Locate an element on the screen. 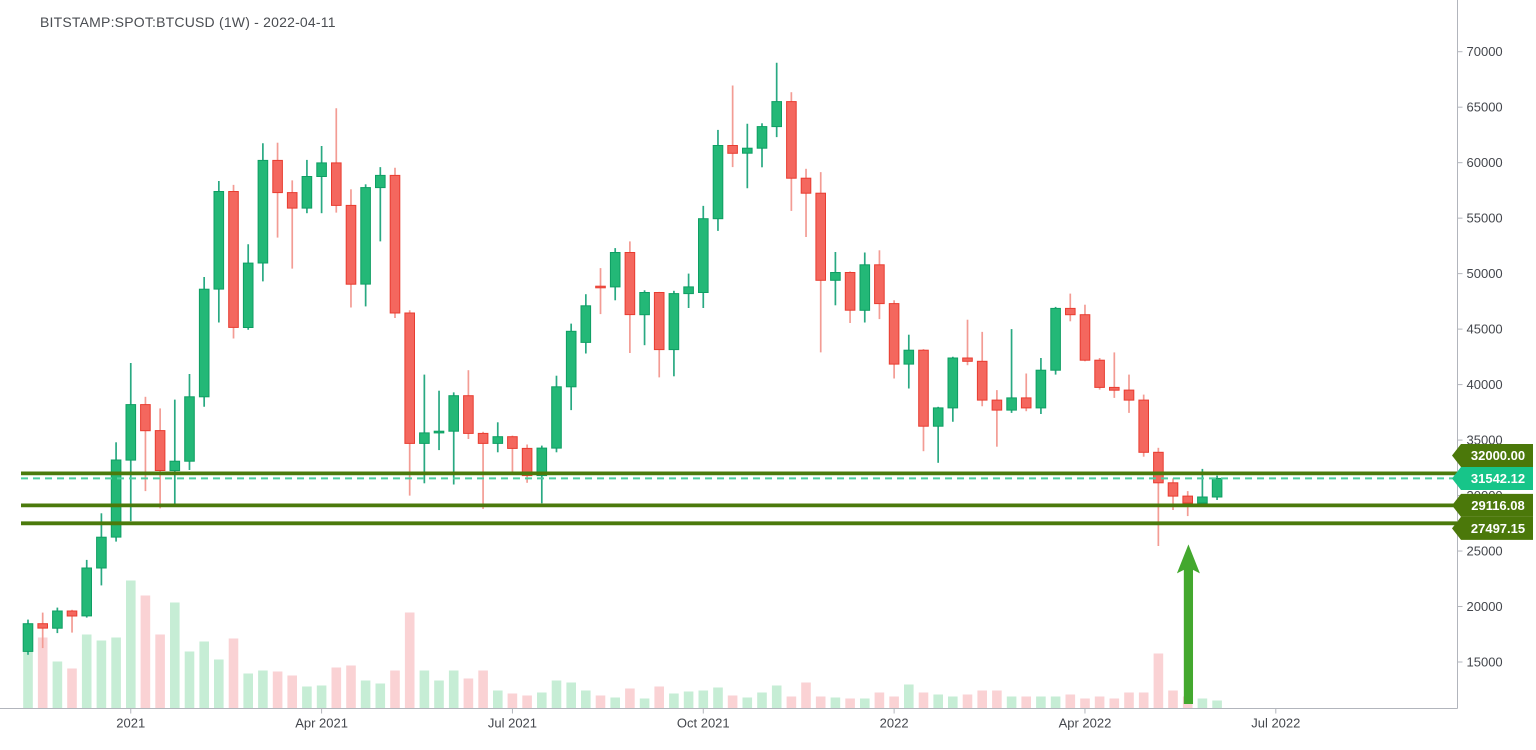  y-axis-label: 20000 is located at coordinates (1485, 606).